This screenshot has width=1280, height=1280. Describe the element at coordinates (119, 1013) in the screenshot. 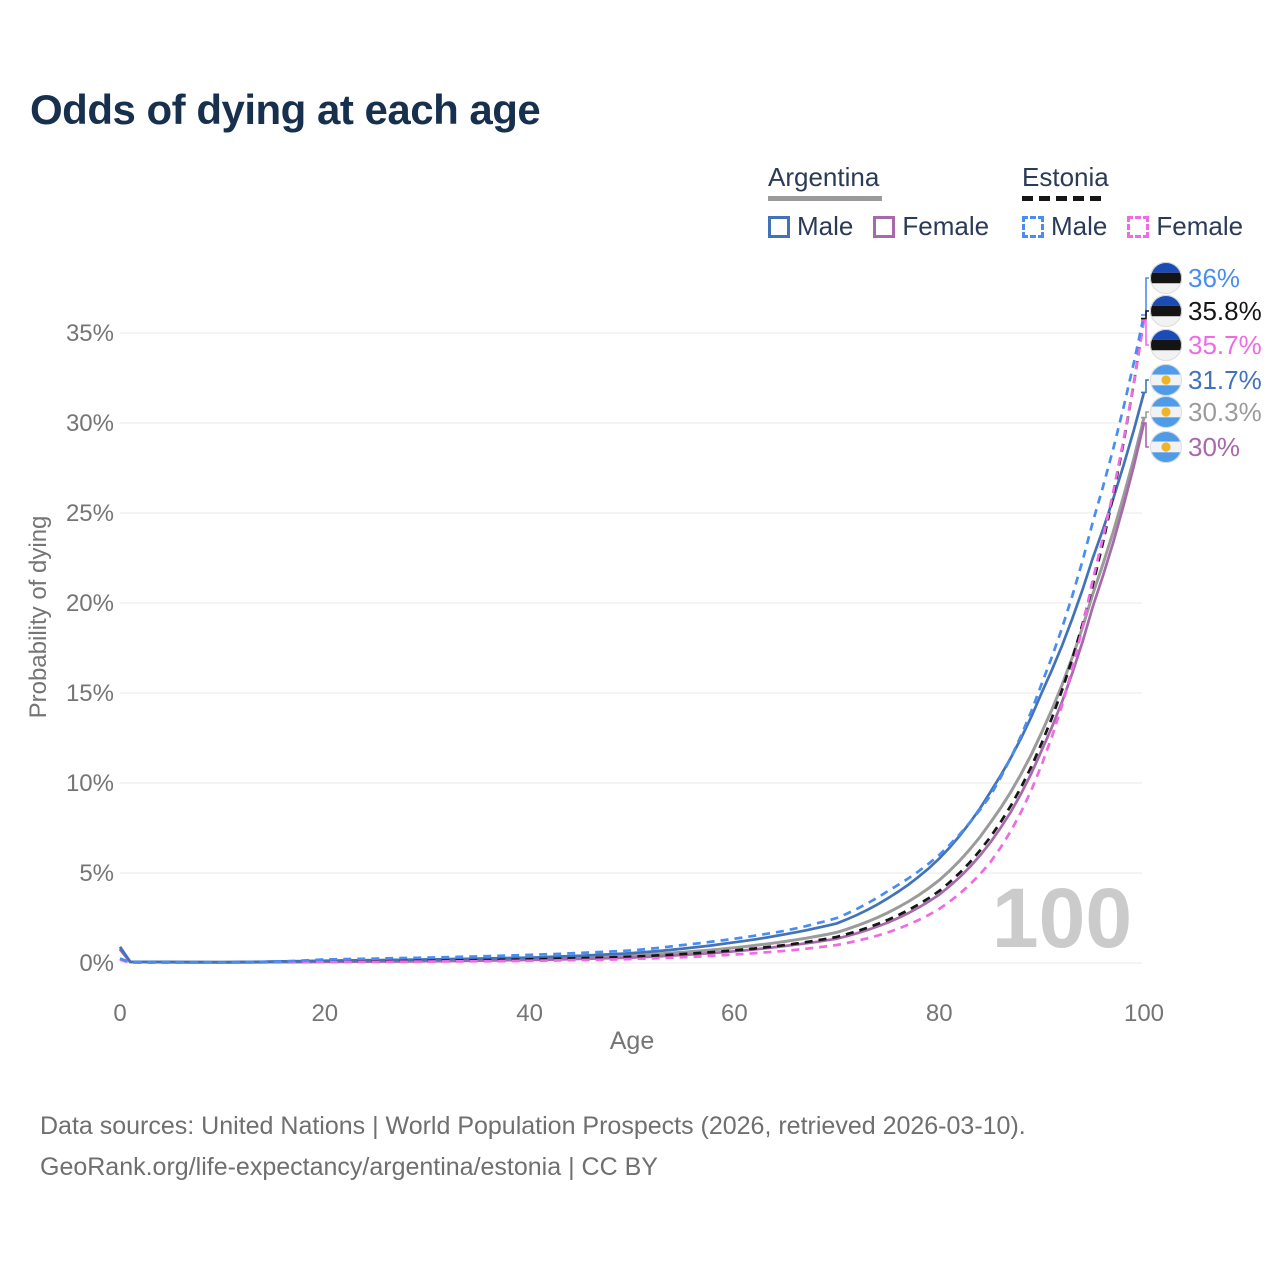

I see `x-tick-label: 0` at that location.